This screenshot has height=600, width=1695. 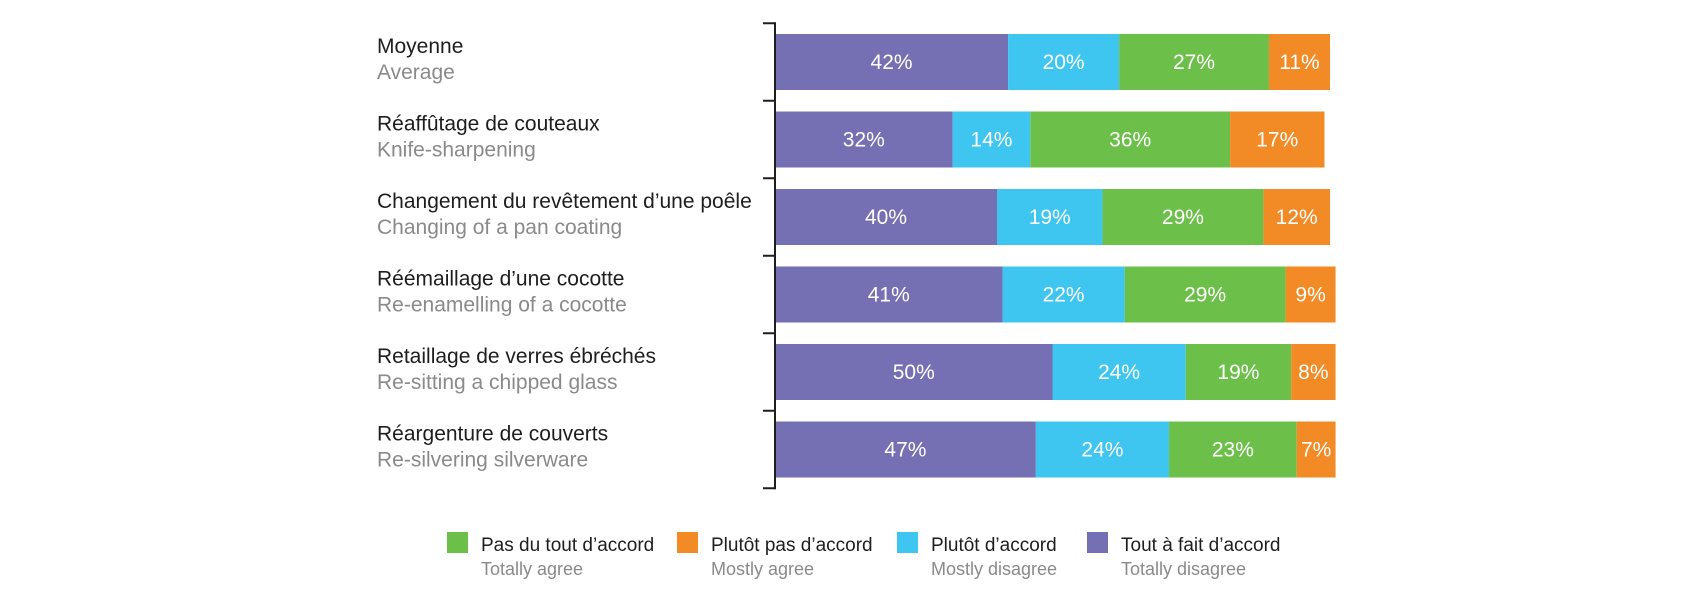 What do you see at coordinates (564, 201) in the screenshot?
I see `category-label-fr: Changement du revêtement d’une poêle` at bounding box center [564, 201].